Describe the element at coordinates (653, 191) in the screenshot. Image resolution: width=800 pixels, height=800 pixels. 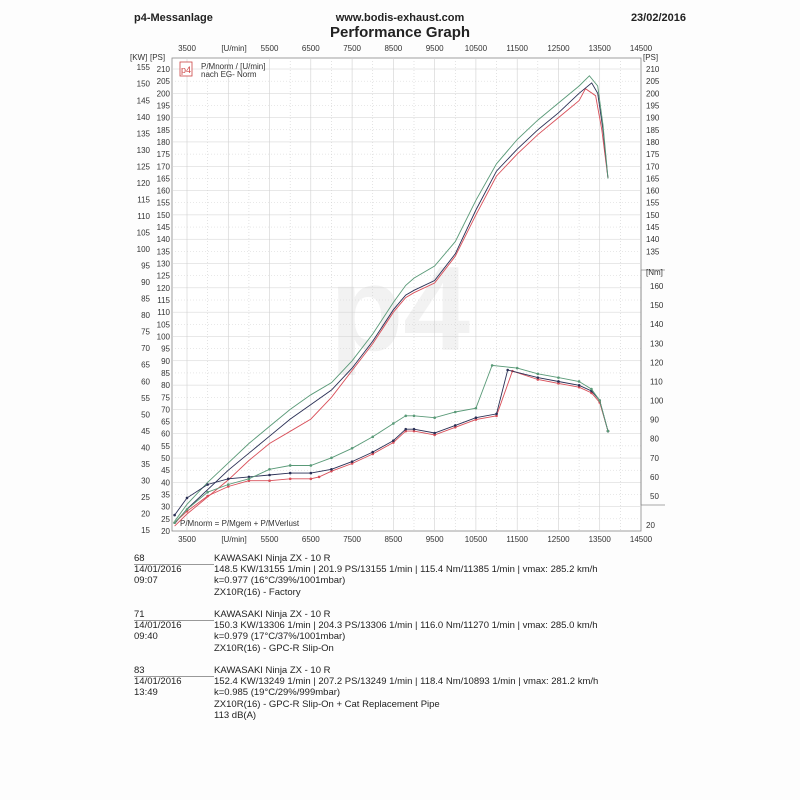
I see `ps-tick-label: 160` at that location.